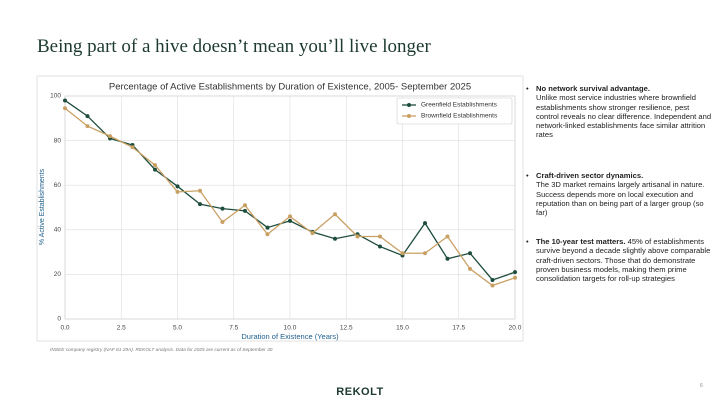  What do you see at coordinates (515, 328) in the screenshot?
I see `x-tick-label: 20.0` at bounding box center [515, 328].